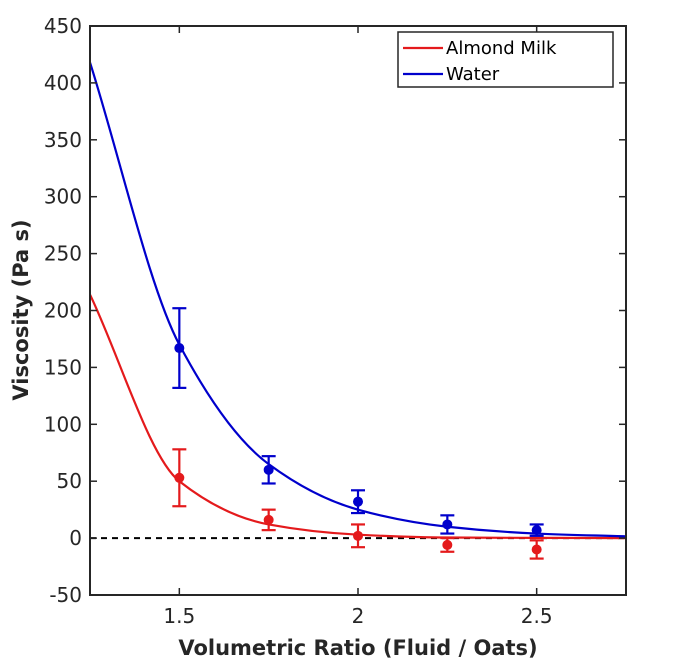  I want to click on y-tick-label: -50, so click(65, 595).